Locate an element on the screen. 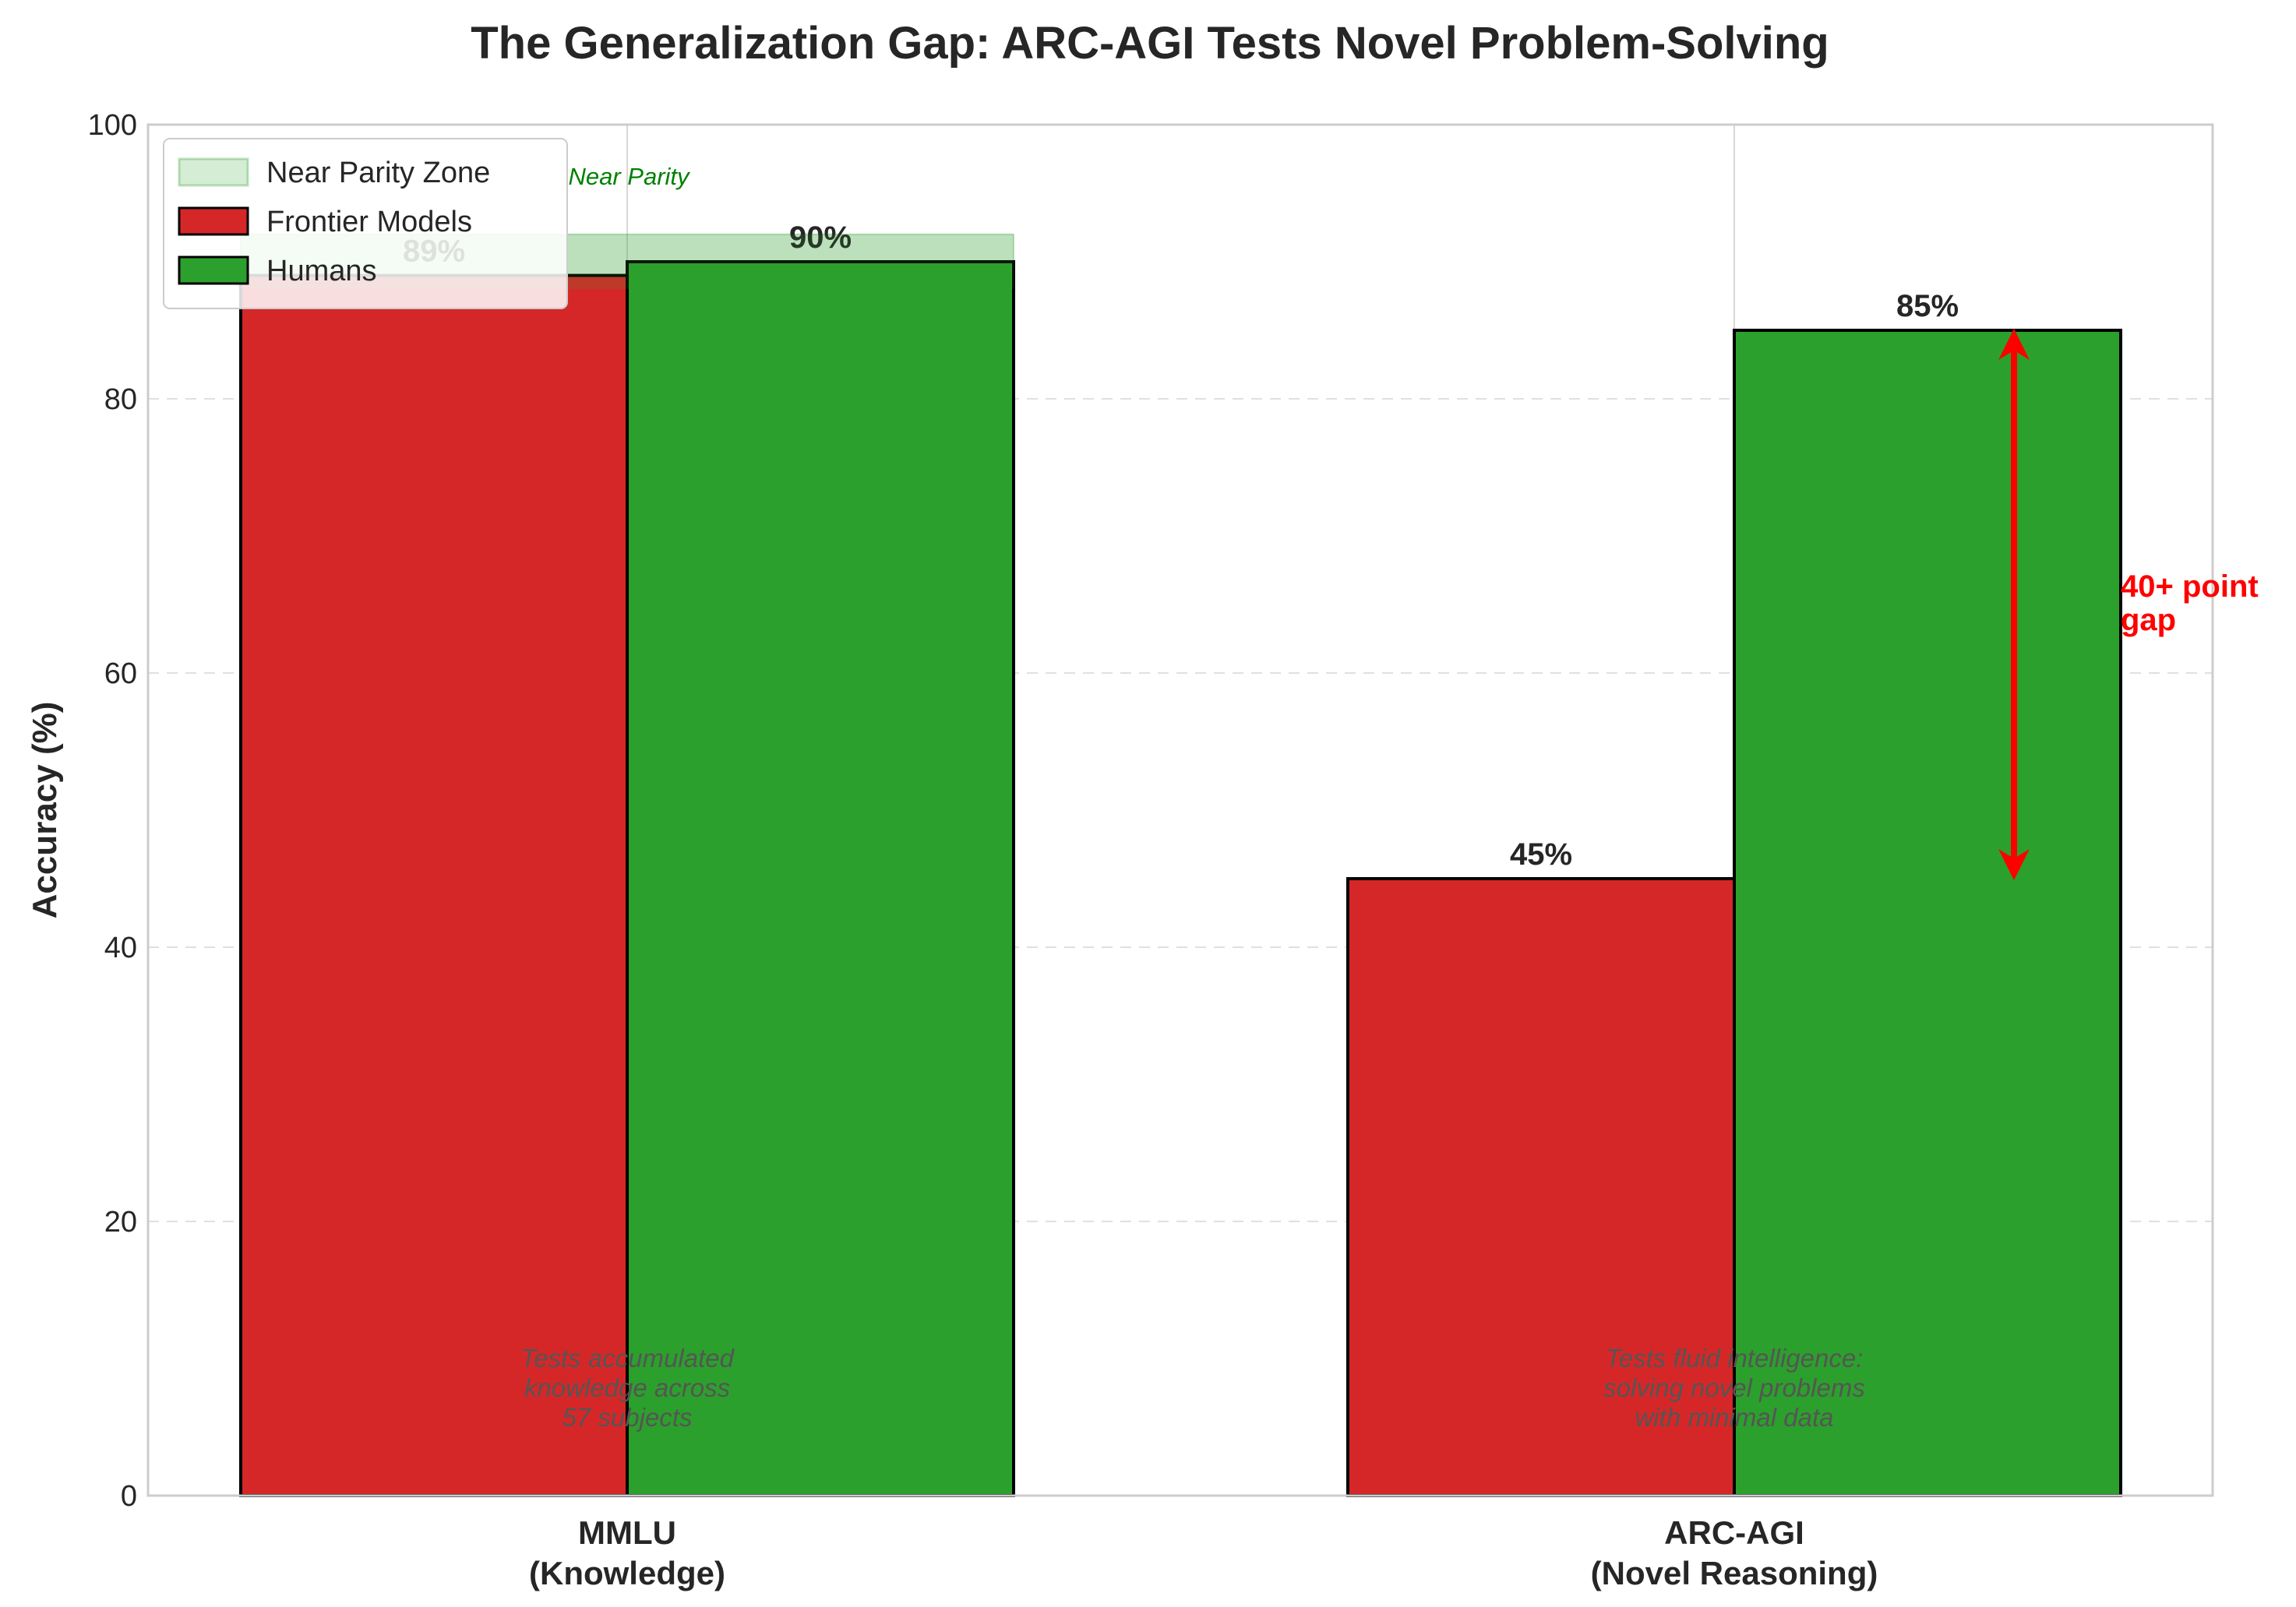 The height and width of the screenshot is (1607, 2296). y-tick-label: 40 is located at coordinates (120, 948).